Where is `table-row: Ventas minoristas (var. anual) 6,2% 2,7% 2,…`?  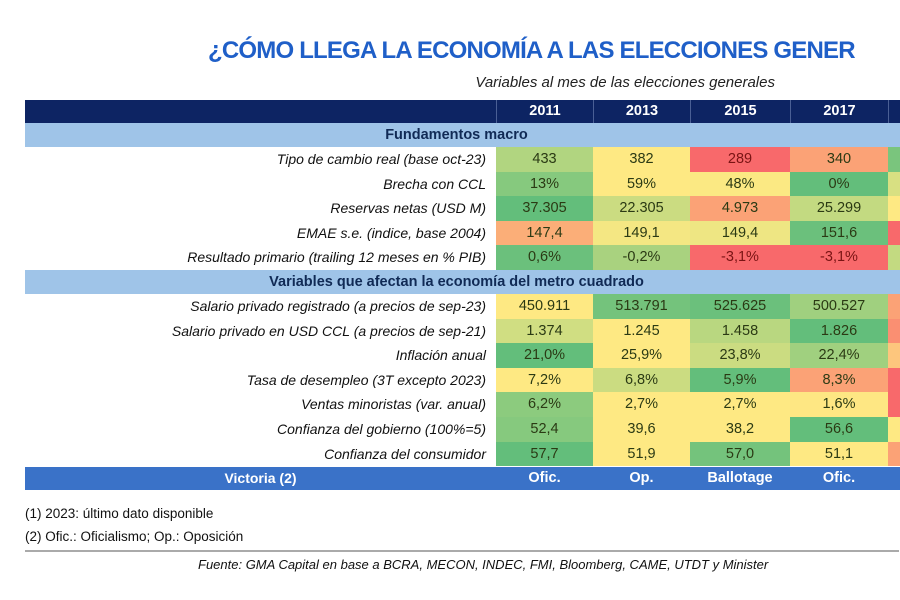
table-row: Ventas minoristas (var. anual) 6,2% 2,7% 2,… is located at coordinates (462, 404).